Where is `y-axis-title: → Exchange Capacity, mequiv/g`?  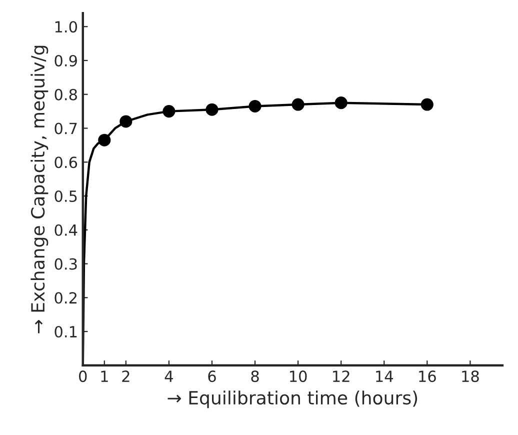
y-axis-title: → Exchange Capacity, mequiv/g is located at coordinates (39, 190).